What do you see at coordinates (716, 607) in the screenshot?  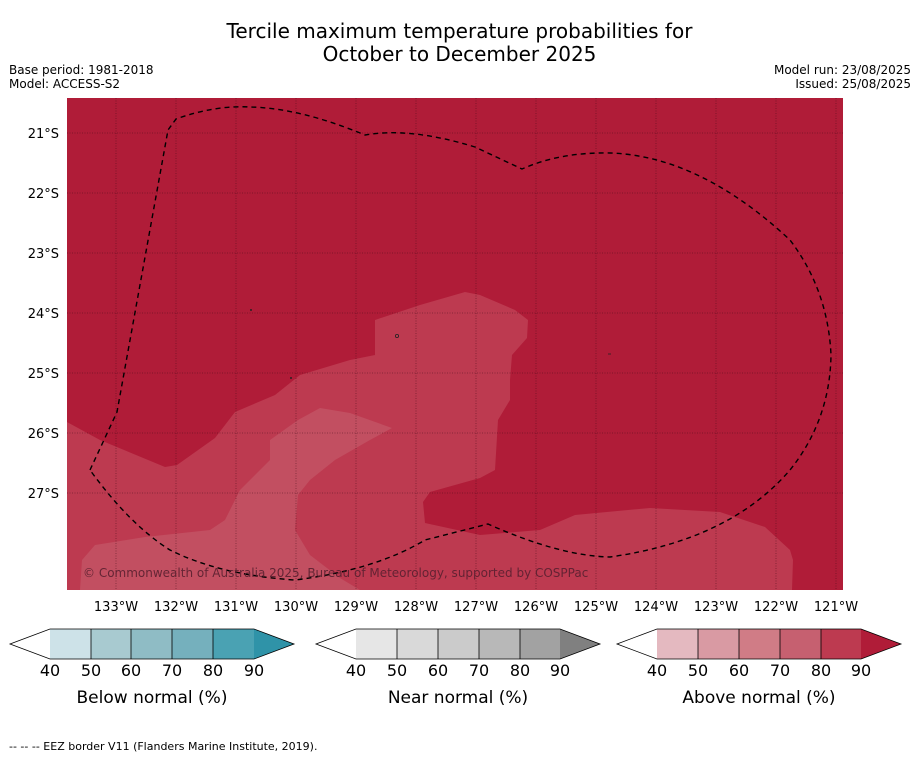 I see `lon-label: 123°W` at bounding box center [716, 607].